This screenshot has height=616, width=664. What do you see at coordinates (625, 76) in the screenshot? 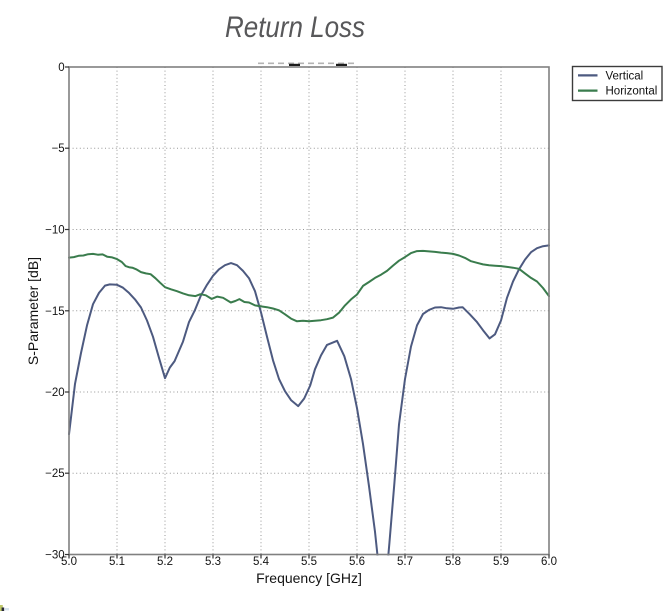
I see `svg-text: Vertical` at bounding box center [625, 76].